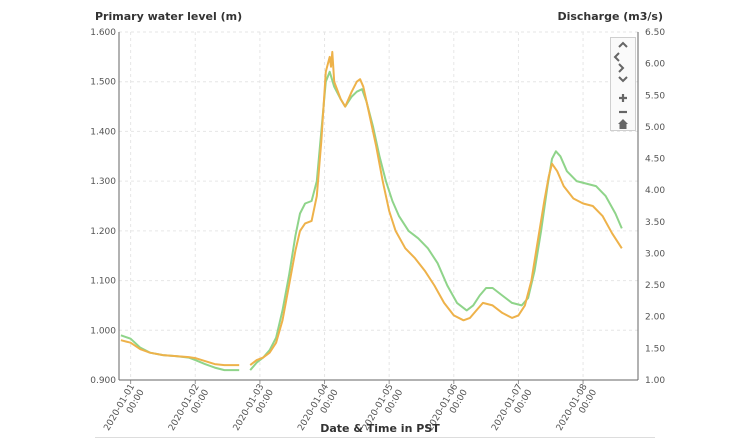 The image size is (750, 444). Describe the element at coordinates (655, 254) in the screenshot. I see `right-tick-label: 3.00` at that location.